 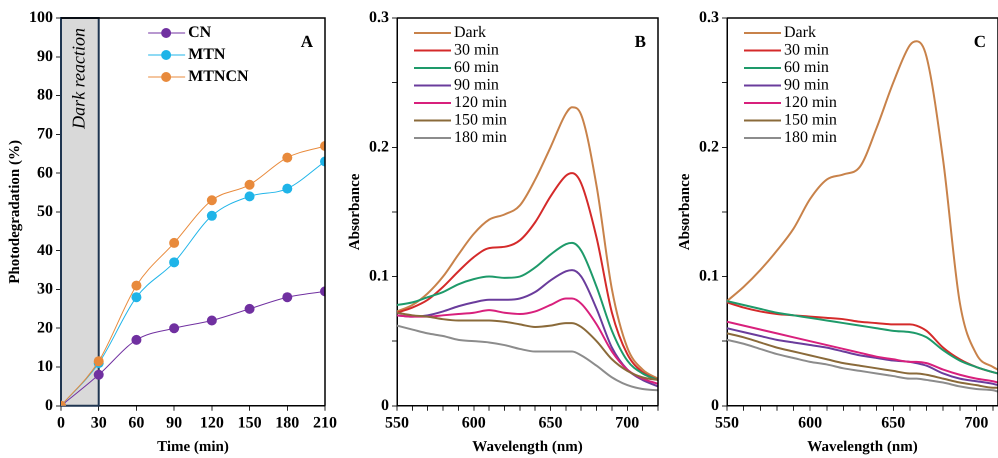 I want to click on x-tick-label: 210, so click(x=325, y=423).